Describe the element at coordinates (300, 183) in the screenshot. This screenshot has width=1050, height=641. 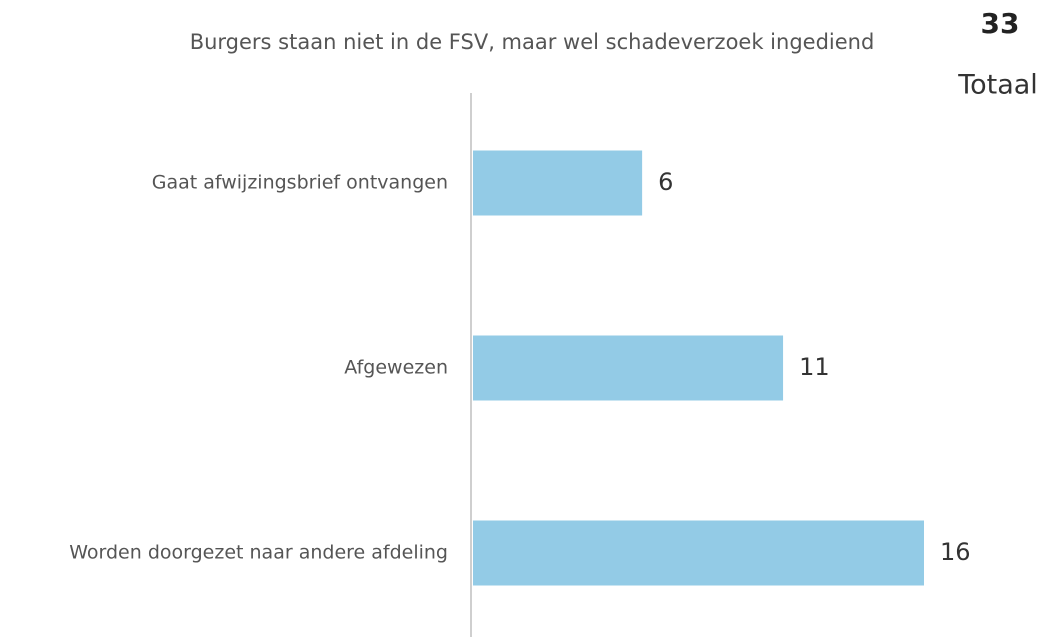
I see `category-label: Gaat afwijzingsbrief ontvangen` at that location.